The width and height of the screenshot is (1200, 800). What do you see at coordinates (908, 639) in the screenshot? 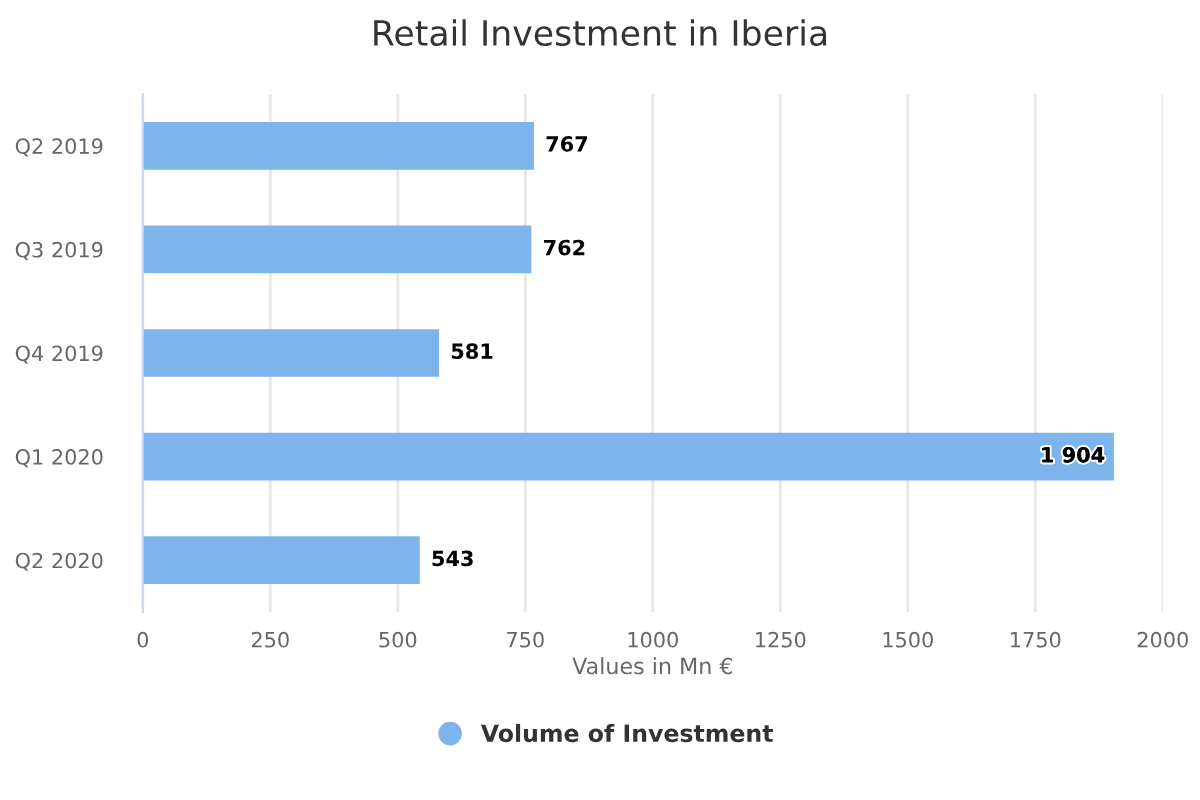
I see `x-tick-label: 1500` at bounding box center [908, 639].